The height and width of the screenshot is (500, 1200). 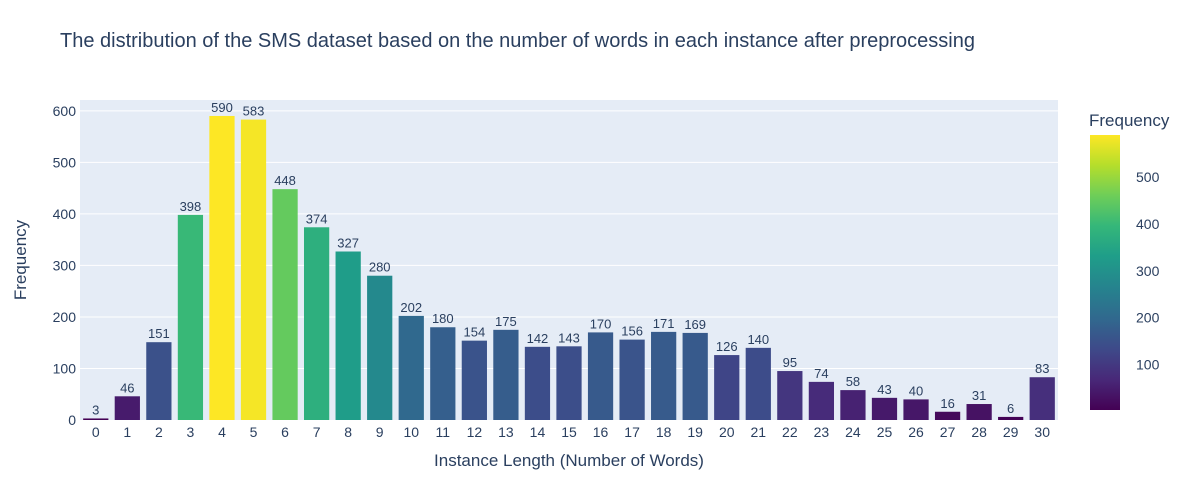 I want to click on x-tick-label: 0, so click(x=96, y=432).